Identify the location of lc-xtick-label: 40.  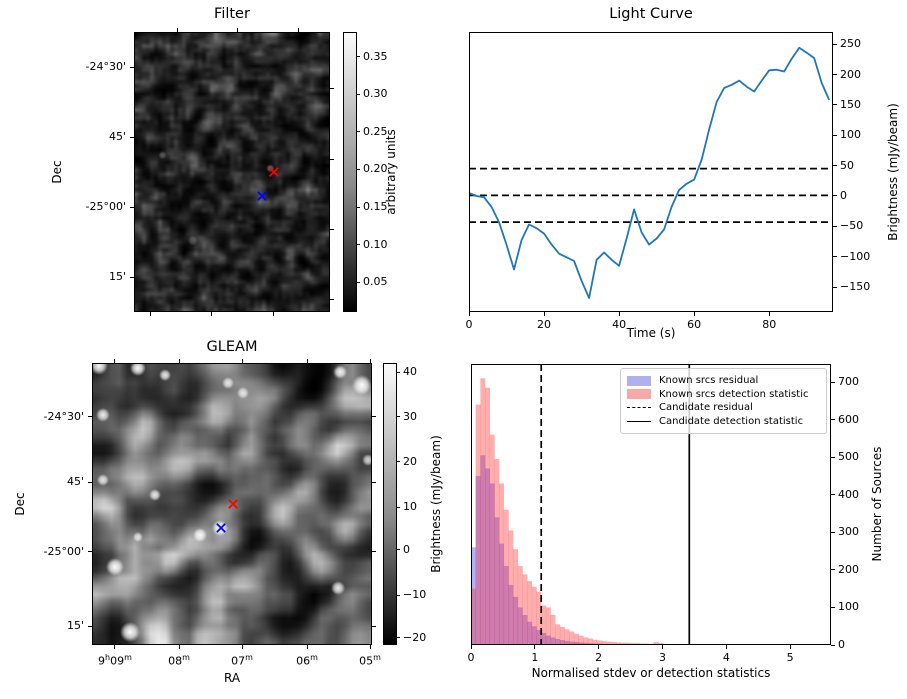
(619, 324).